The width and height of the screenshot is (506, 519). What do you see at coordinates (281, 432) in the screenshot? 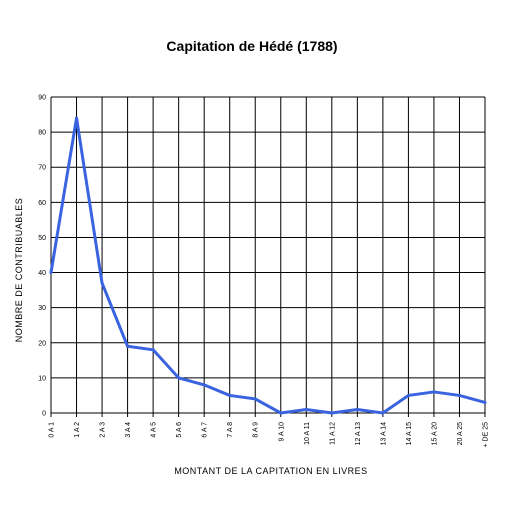
I see `x-tick-label: 9 A 10` at bounding box center [281, 432].